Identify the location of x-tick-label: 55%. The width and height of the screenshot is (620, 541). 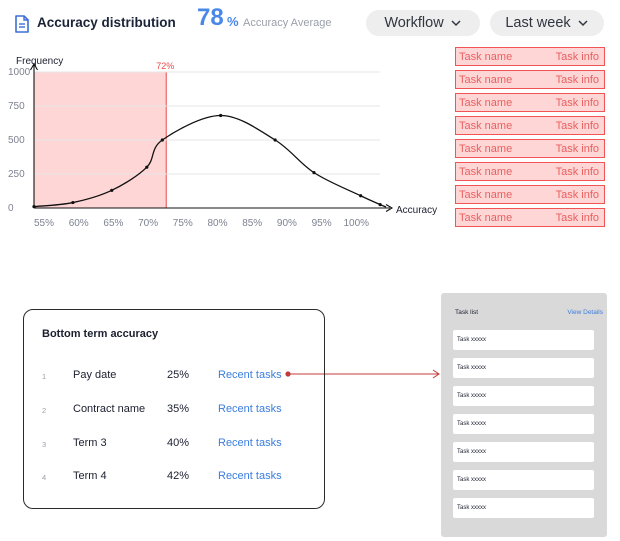
(44, 223).